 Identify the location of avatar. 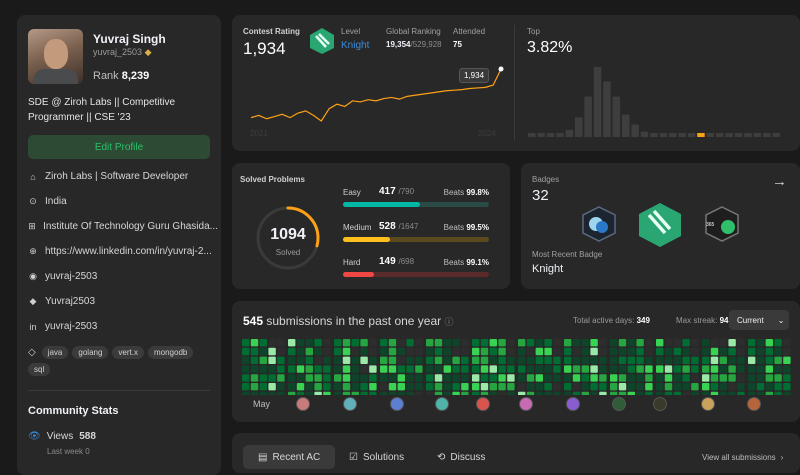
(55, 56).